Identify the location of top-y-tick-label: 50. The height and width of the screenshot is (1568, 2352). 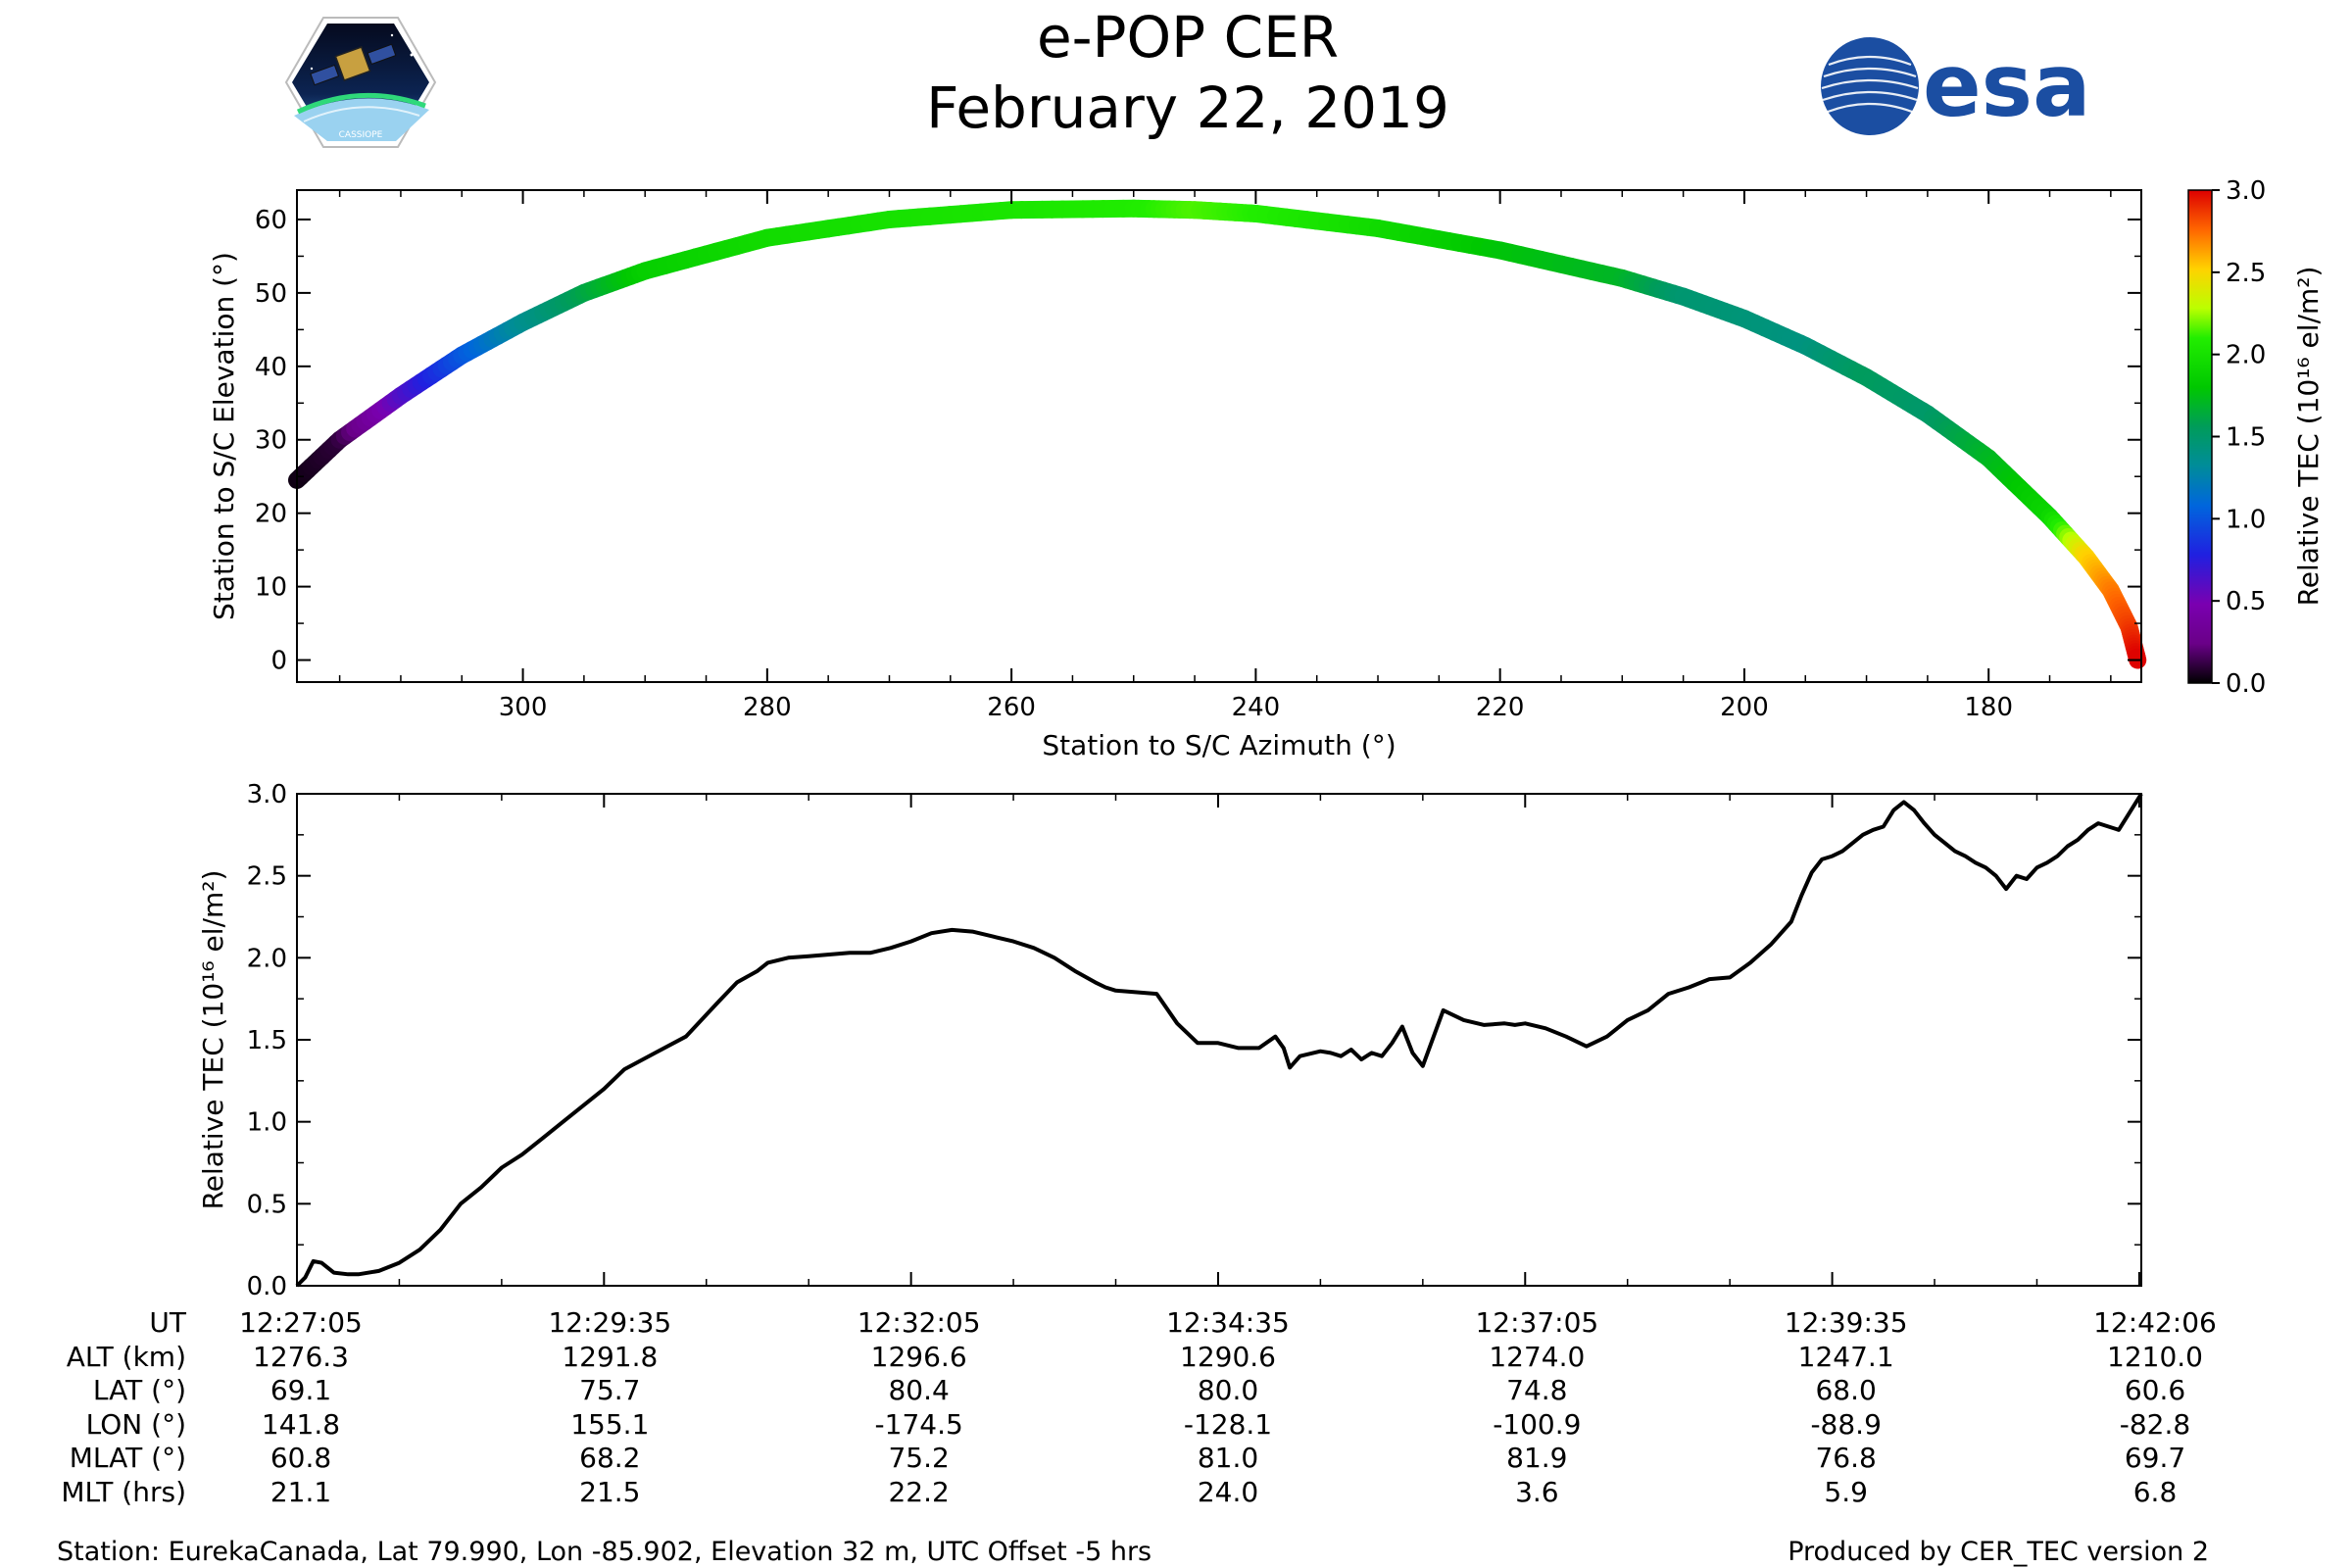
(271, 294).